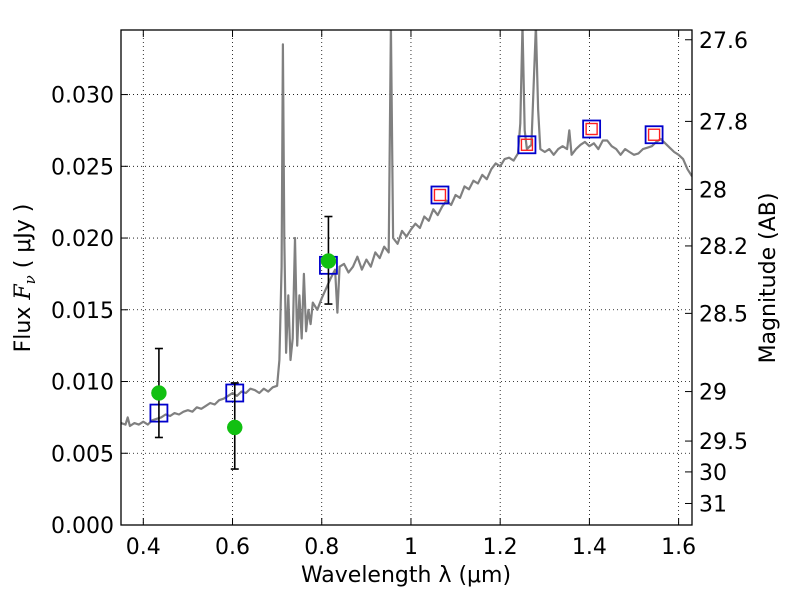  What do you see at coordinates (589, 547) in the screenshot?
I see `x-tick-label: 1.4` at bounding box center [589, 547].